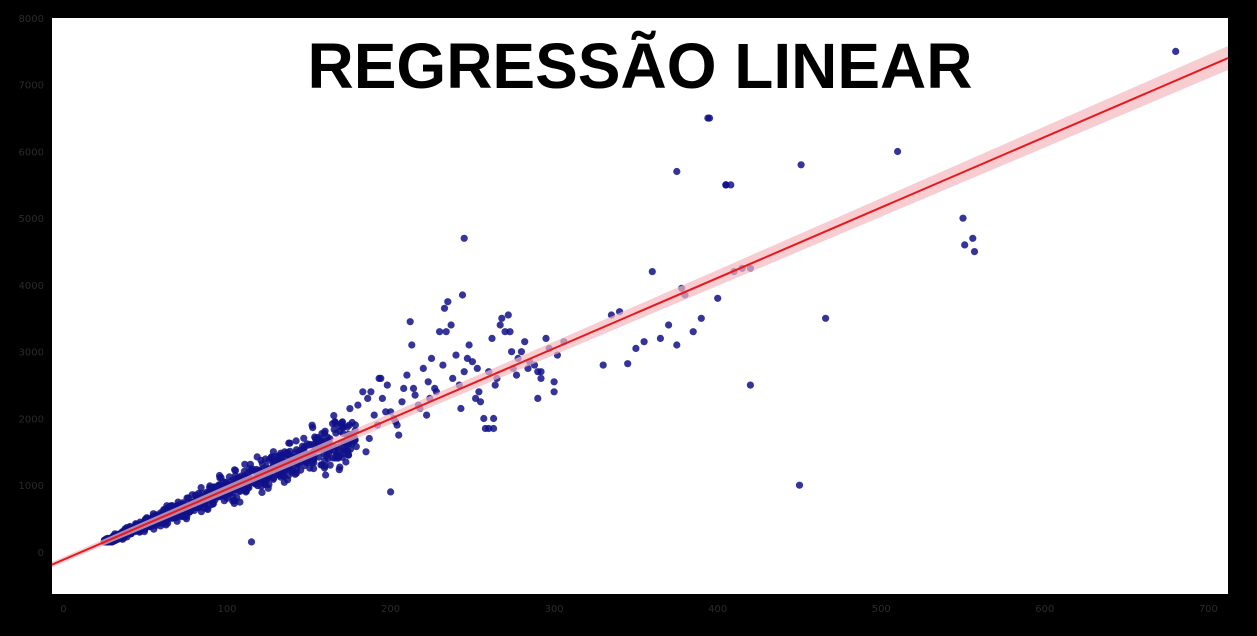 This screenshot has height=636, width=1257. Describe the element at coordinates (31, 486) in the screenshot. I see `y-tick-label: 1000` at that location.